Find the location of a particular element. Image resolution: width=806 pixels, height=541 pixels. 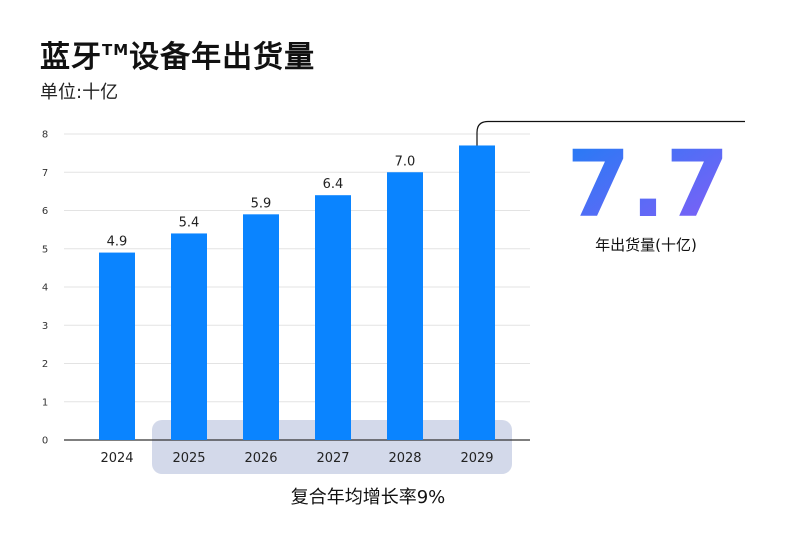

bar-2028 is located at coordinates (405, 306).